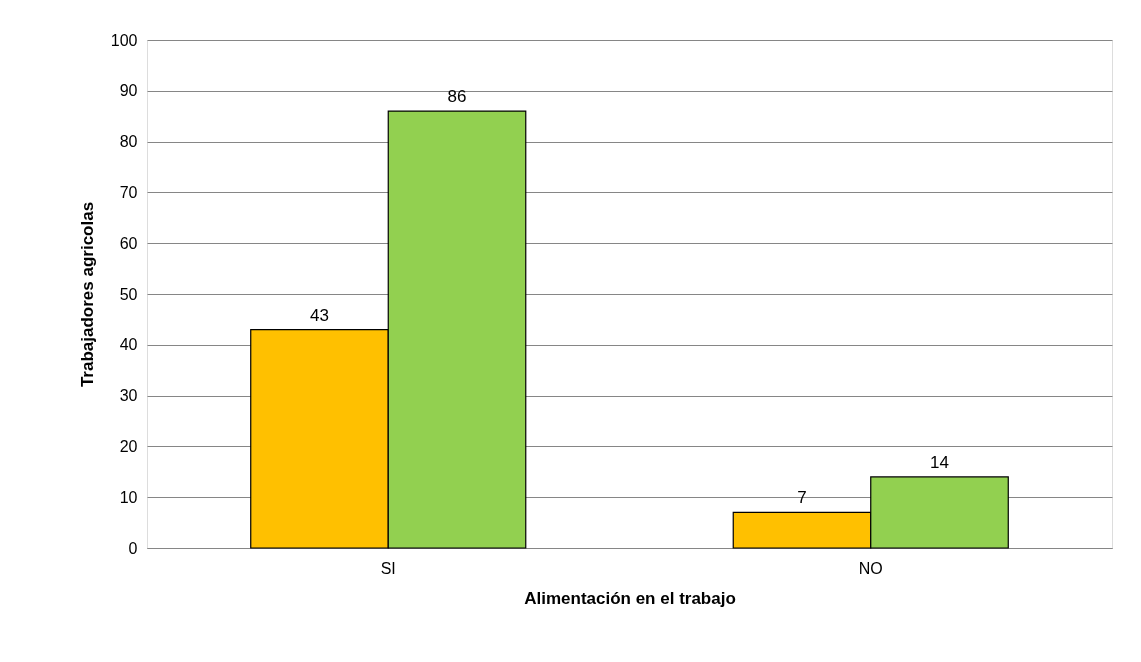 Image resolution: width=1141 pixels, height=662 pixels. What do you see at coordinates (128, 192) in the screenshot?
I see `y-tick-label: 70` at bounding box center [128, 192].